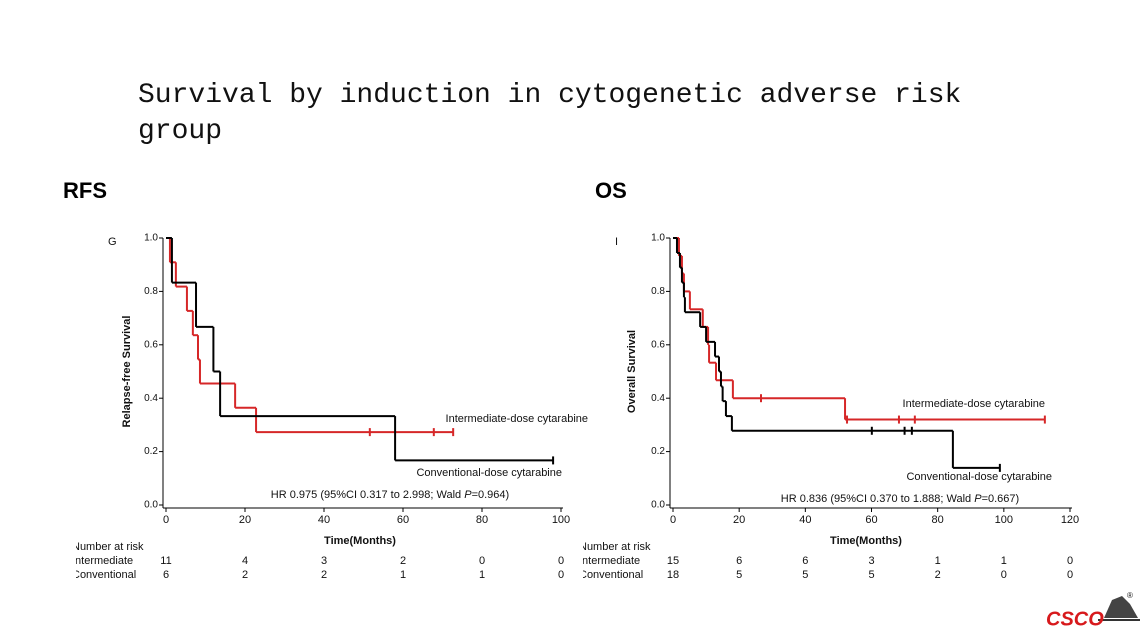  I want to click on logo-mark: ®, so click(1130, 595).